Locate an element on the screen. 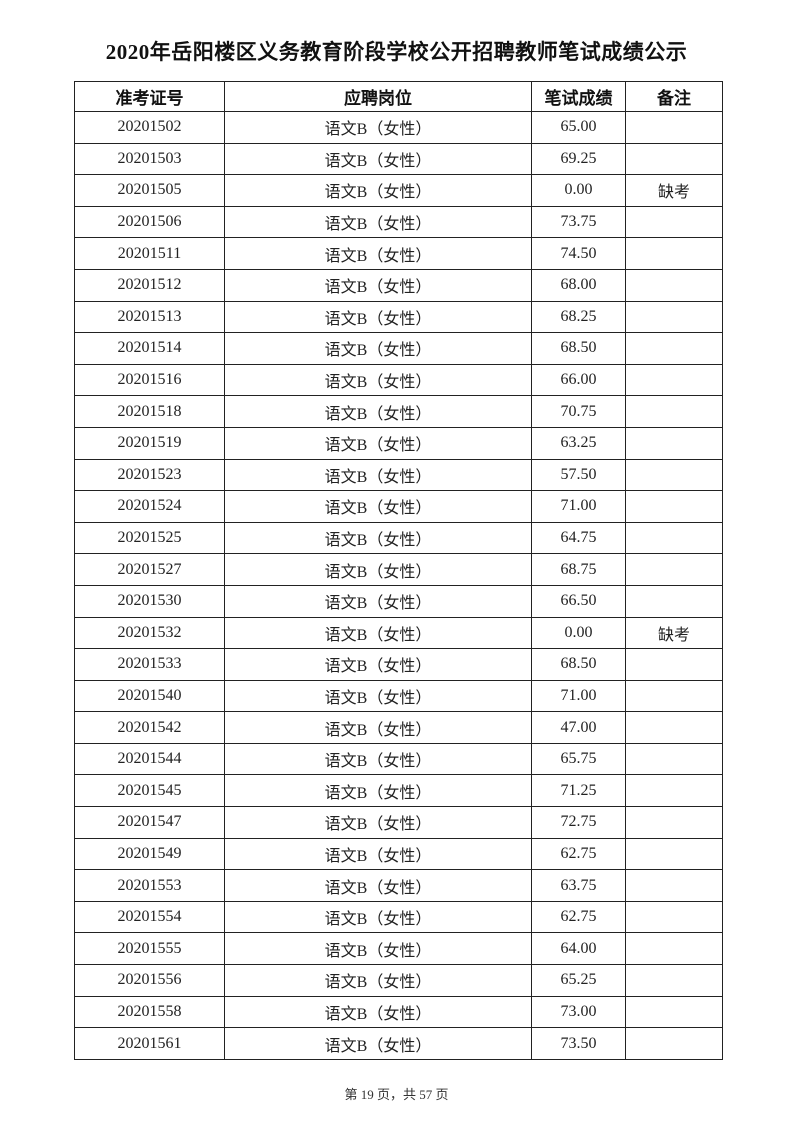  table-row: 20201514 语文B（女性） 68.50 is located at coordinates (398, 348).